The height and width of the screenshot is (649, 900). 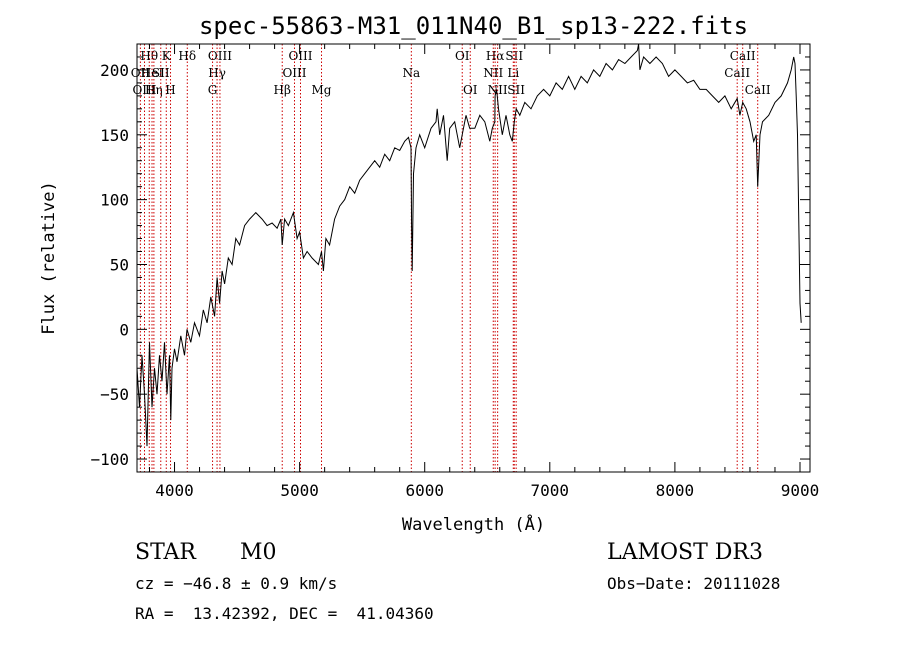 What do you see at coordinates (322, 90) in the screenshot?
I see `line-label-15: Mg` at bounding box center [322, 90].